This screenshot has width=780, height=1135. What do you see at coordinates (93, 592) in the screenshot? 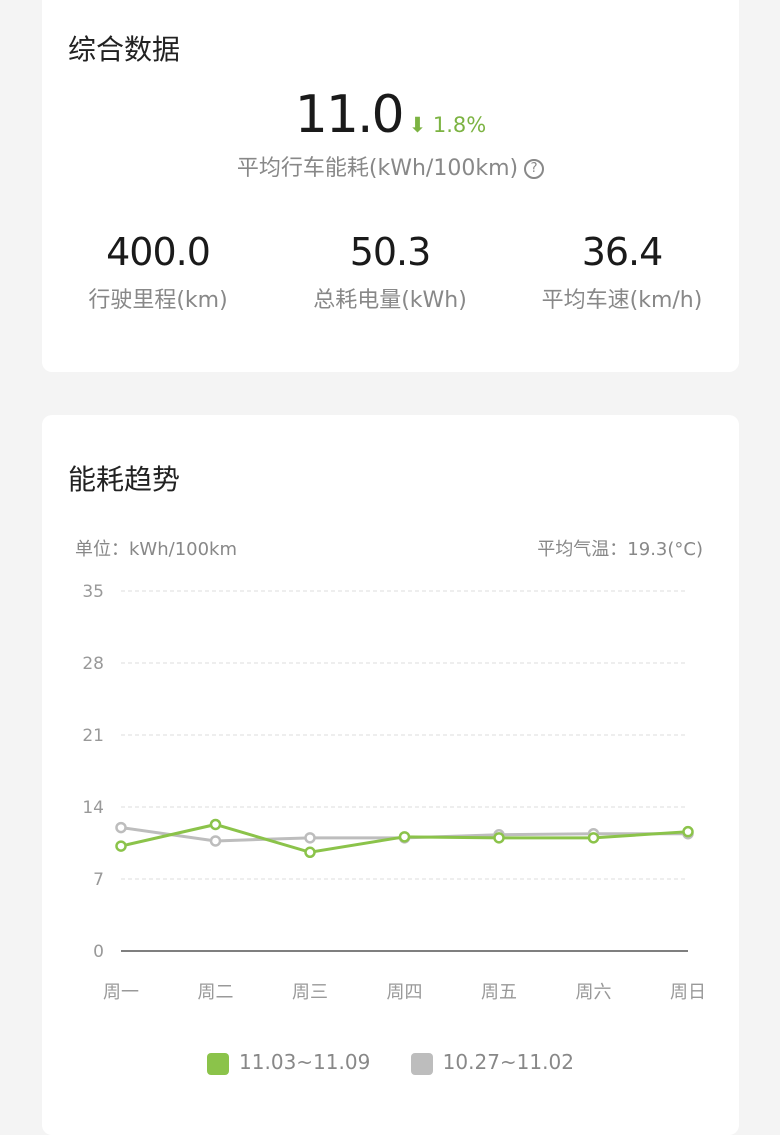
I see `y-tick-label: 35` at bounding box center [93, 592].